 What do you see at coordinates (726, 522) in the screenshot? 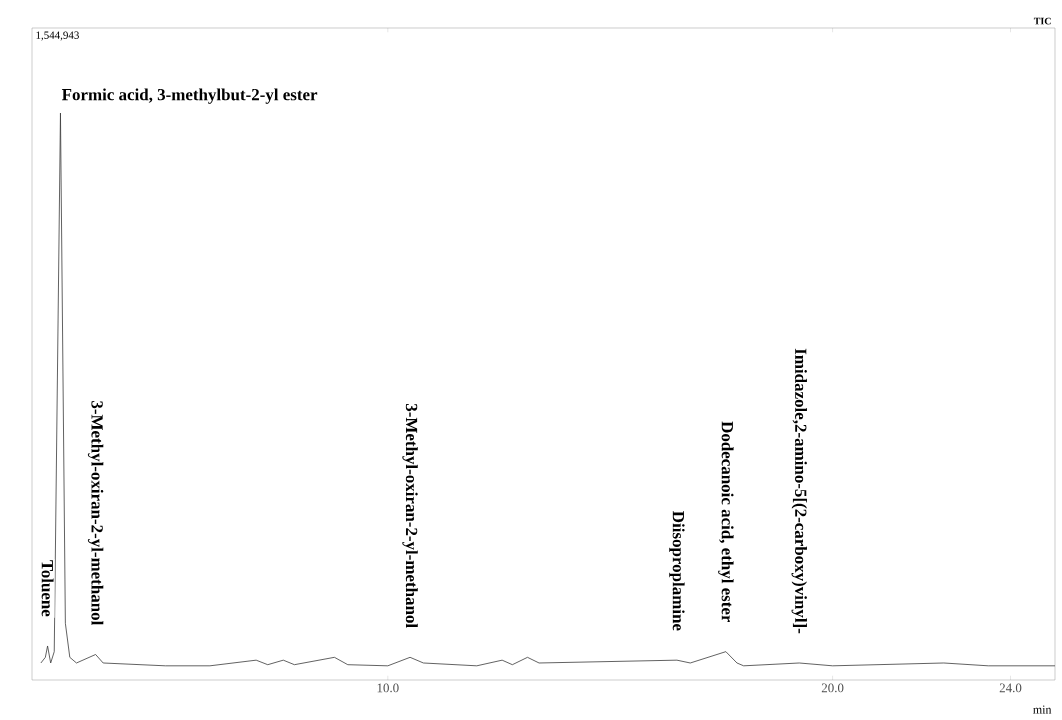
I see `annotation: Dodecanoic acid, ethyl ester` at bounding box center [726, 522].